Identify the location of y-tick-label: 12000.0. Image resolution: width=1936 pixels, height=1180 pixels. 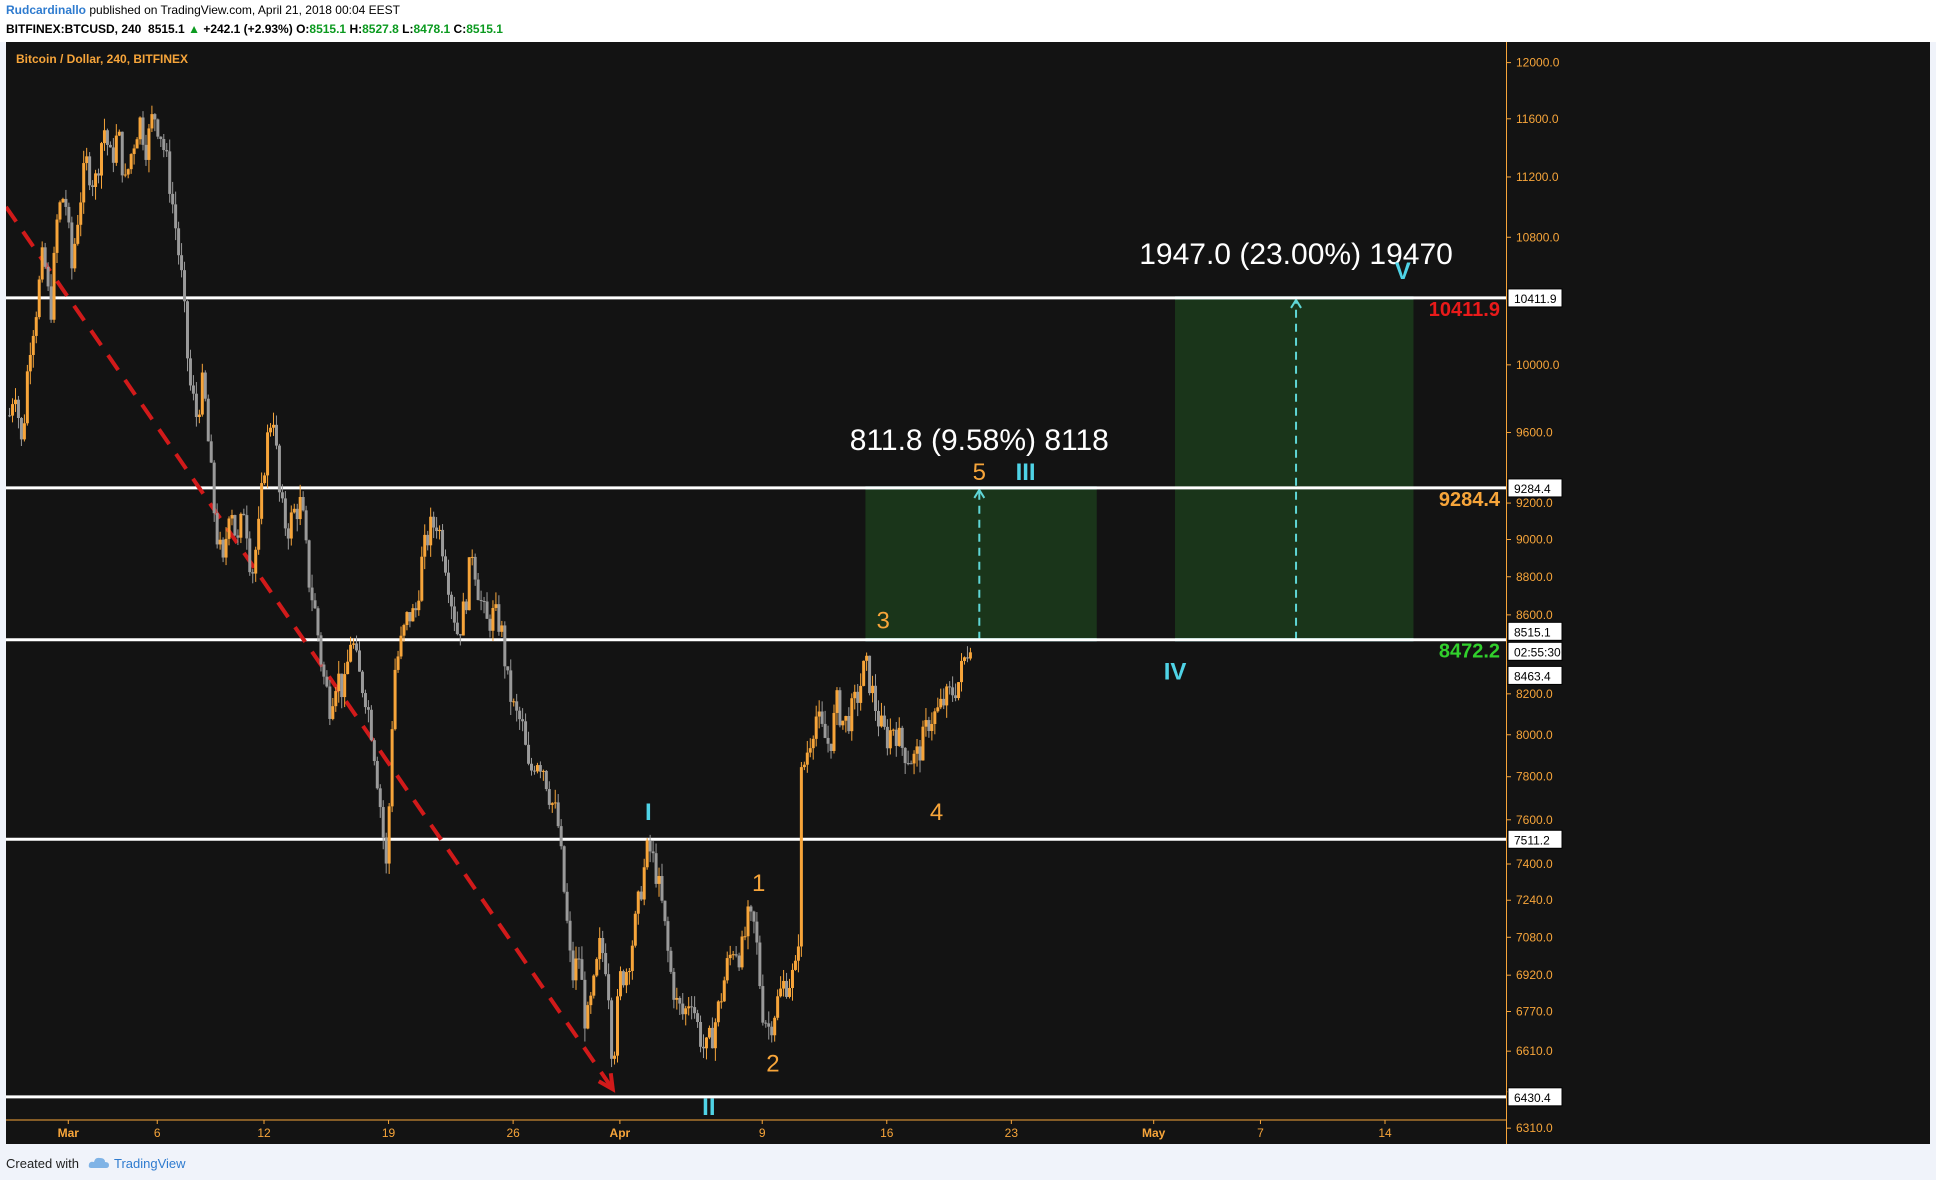
(1538, 63).